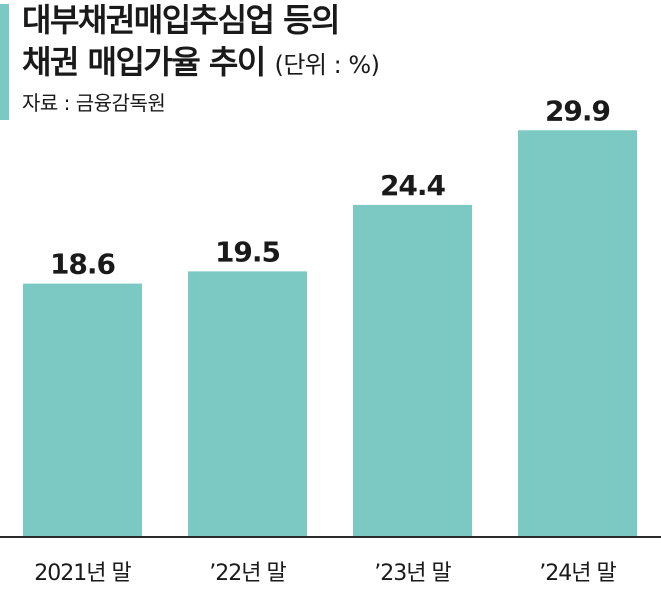  What do you see at coordinates (577, 110) in the screenshot?
I see `value-label-3: 29.9` at bounding box center [577, 110].